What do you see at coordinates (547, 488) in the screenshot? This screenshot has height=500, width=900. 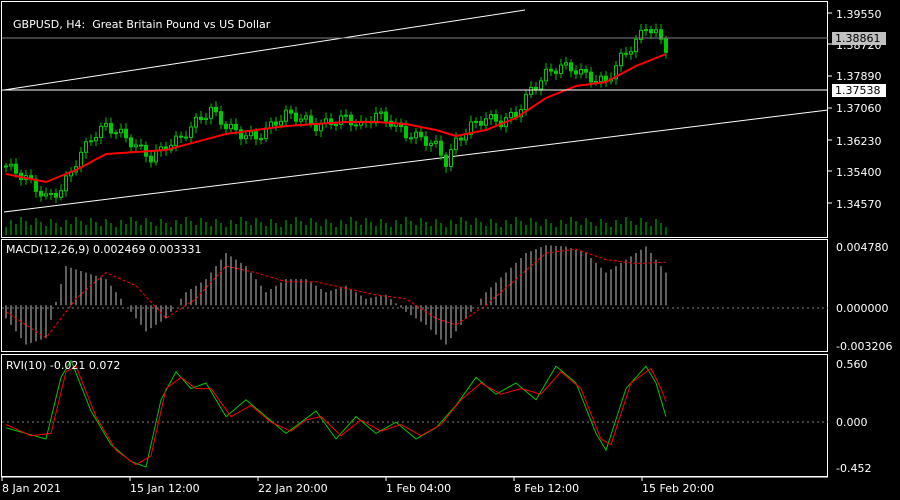 I see `time-label: 8 Feb 12:00` at bounding box center [547, 488].